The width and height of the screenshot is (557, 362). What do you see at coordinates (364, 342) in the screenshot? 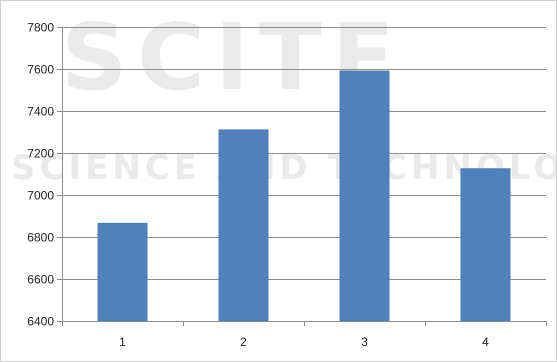
I see `x-tick-label: 3` at bounding box center [364, 342].